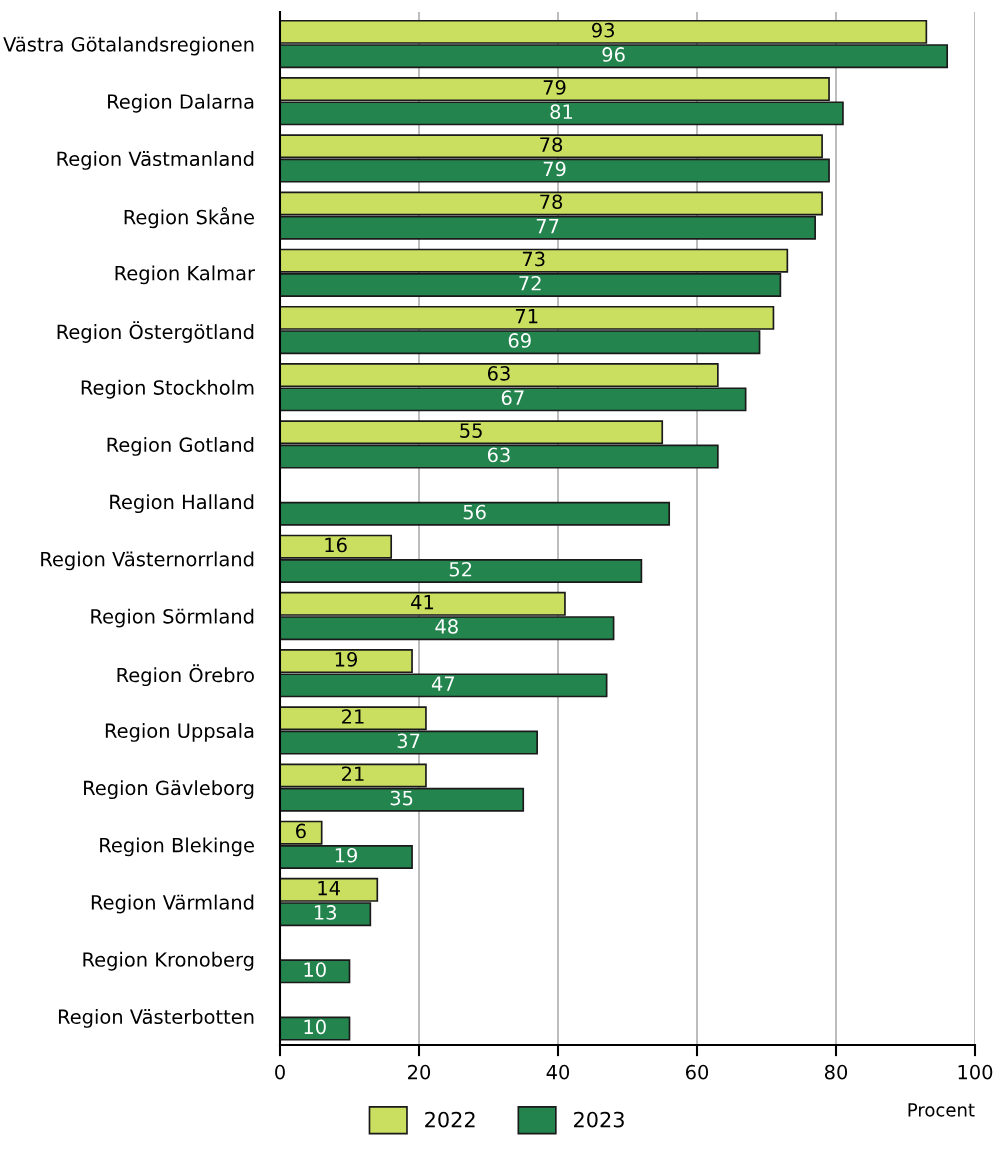  I want to click on y-tick-label: Region Uppsala, so click(179, 732).